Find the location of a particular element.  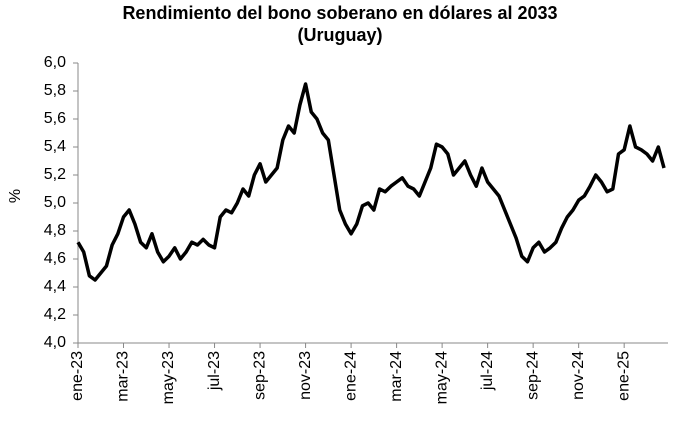

y-tick-label: 4,2 is located at coordinates (55, 314).